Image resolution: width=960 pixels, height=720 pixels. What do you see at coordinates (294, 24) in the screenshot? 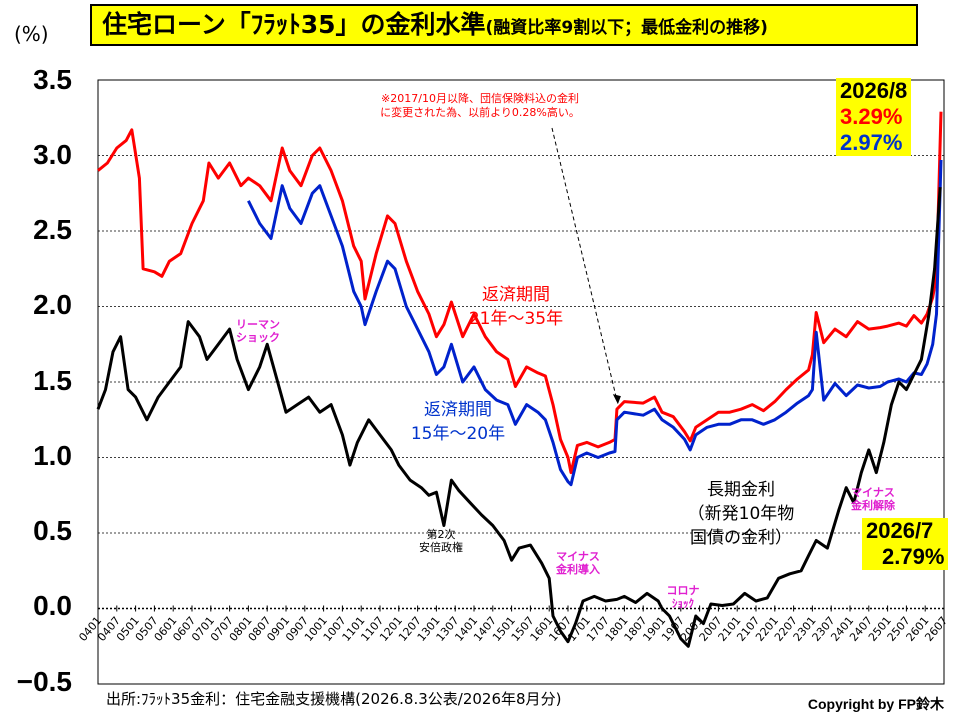
I see `chart-title-main: 住宅ローン「ﾌﾗｯﾄ35」の金利水準` at bounding box center [294, 24].